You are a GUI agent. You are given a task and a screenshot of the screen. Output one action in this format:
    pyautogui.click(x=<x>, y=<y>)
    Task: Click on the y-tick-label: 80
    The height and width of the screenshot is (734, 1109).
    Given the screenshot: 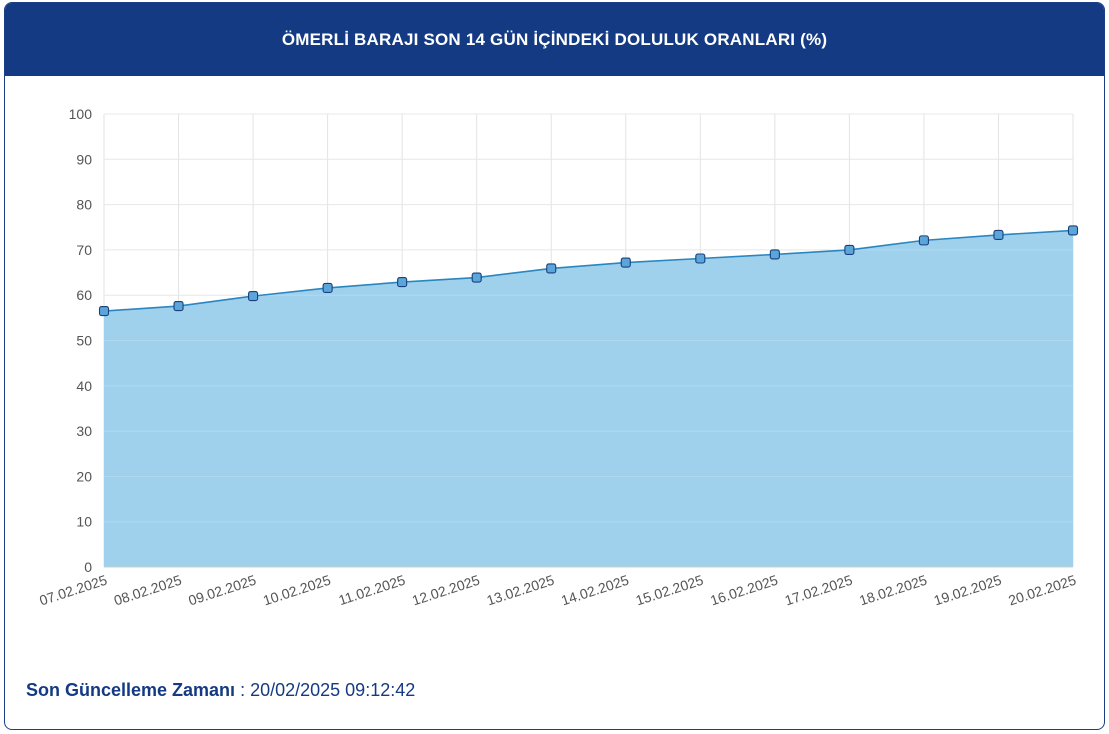 What is the action you would take?
    pyautogui.click(x=84, y=205)
    